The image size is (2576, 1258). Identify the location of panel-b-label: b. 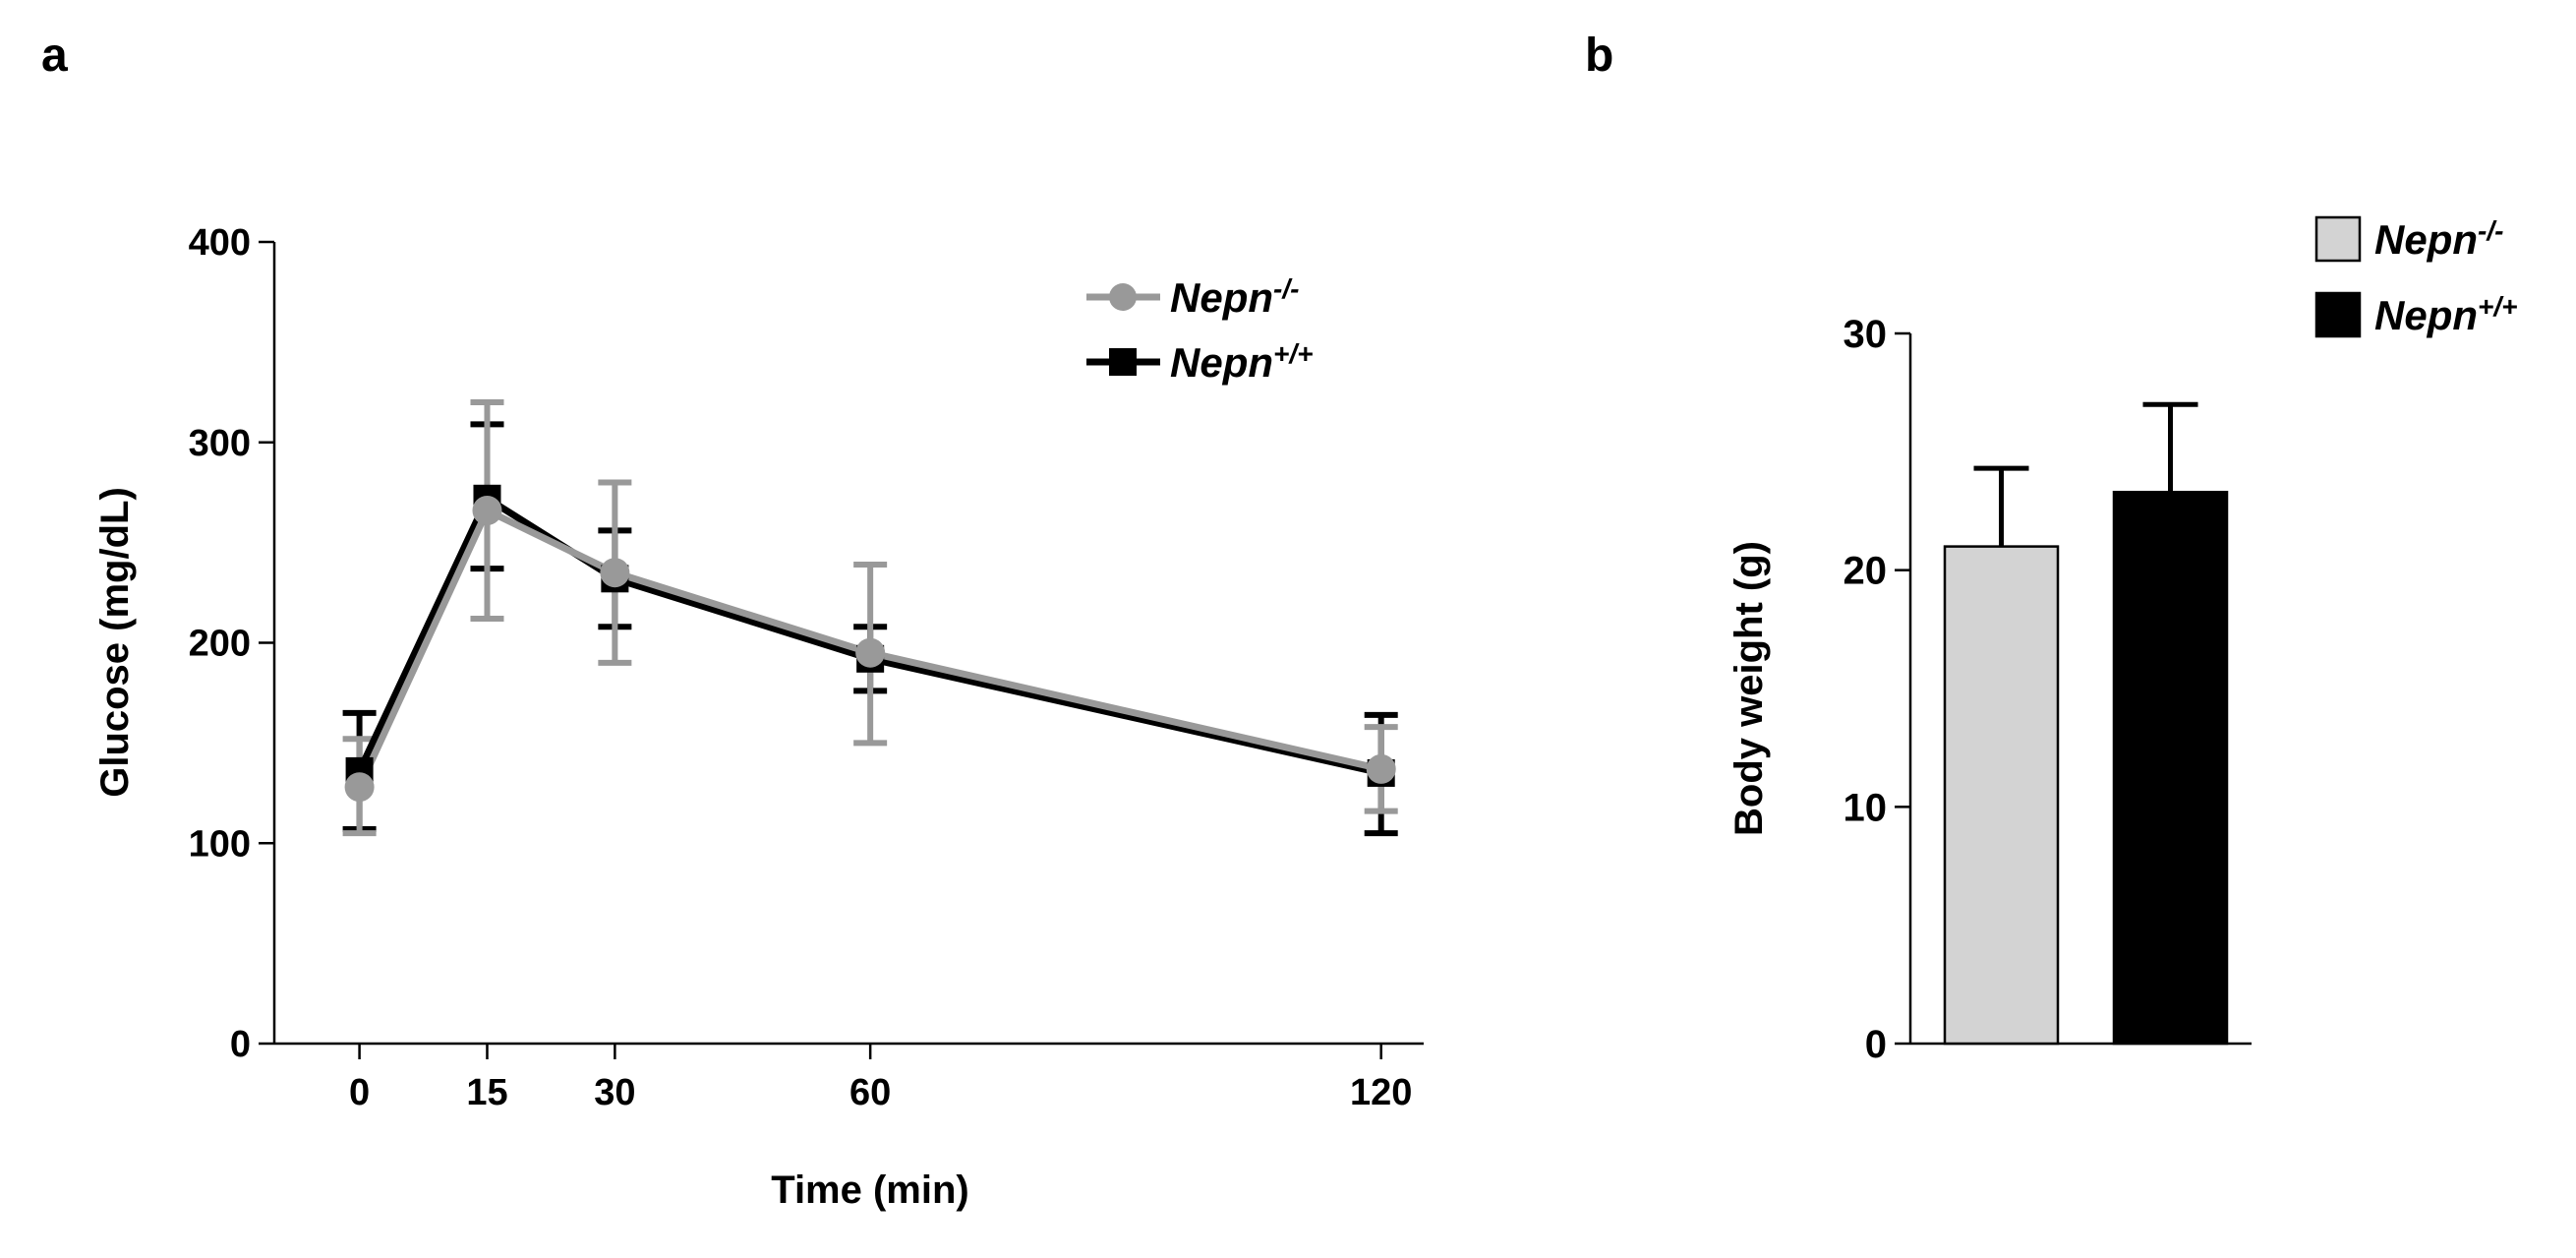
(1599, 56).